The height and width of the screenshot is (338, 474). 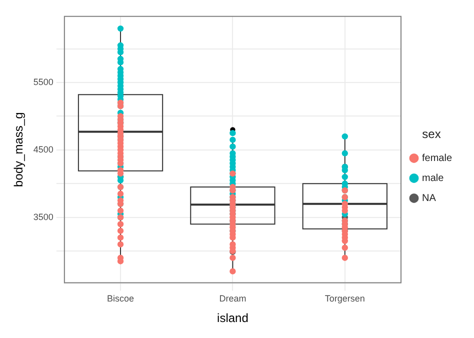 What do you see at coordinates (431, 134) in the screenshot?
I see `legend-title: sex` at bounding box center [431, 134].